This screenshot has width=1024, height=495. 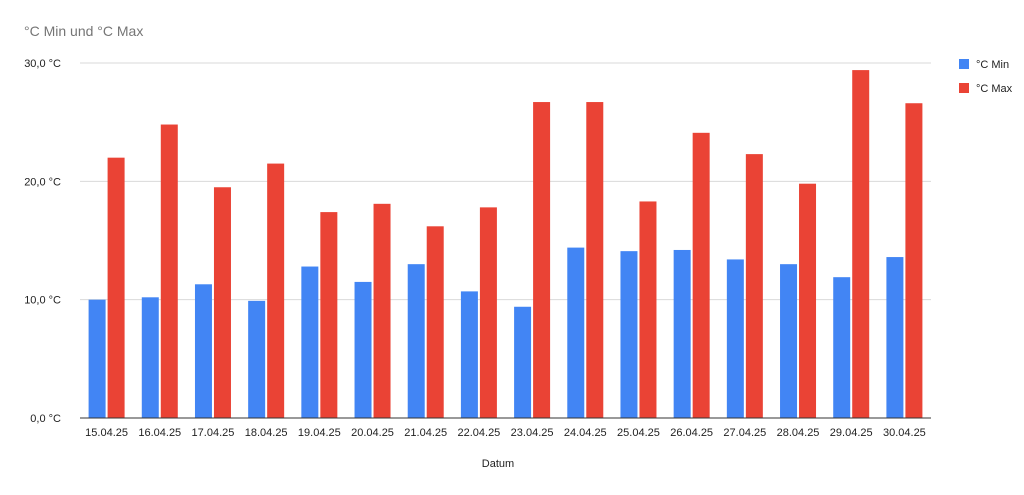 I want to click on bar-max-20.04.25, so click(x=382, y=310).